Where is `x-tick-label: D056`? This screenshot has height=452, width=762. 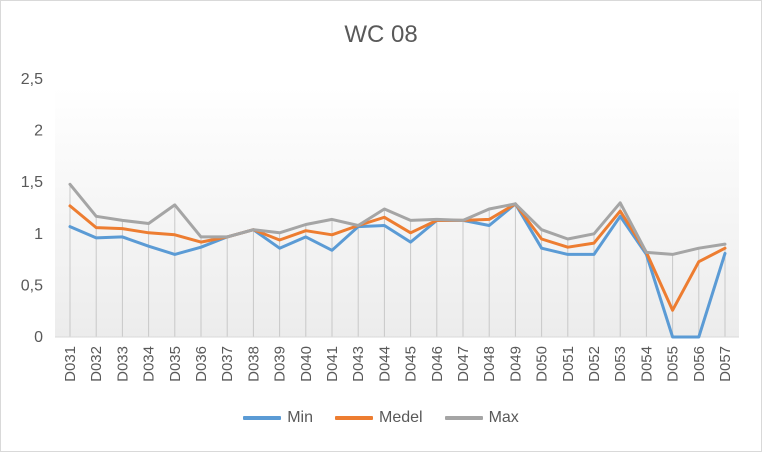
x-tick-label: D056 is located at coordinates (699, 364).